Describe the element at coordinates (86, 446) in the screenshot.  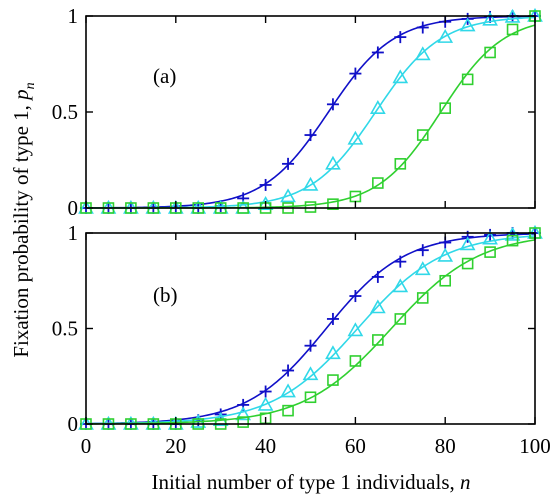
I see `x-tick-label: 0` at that location.